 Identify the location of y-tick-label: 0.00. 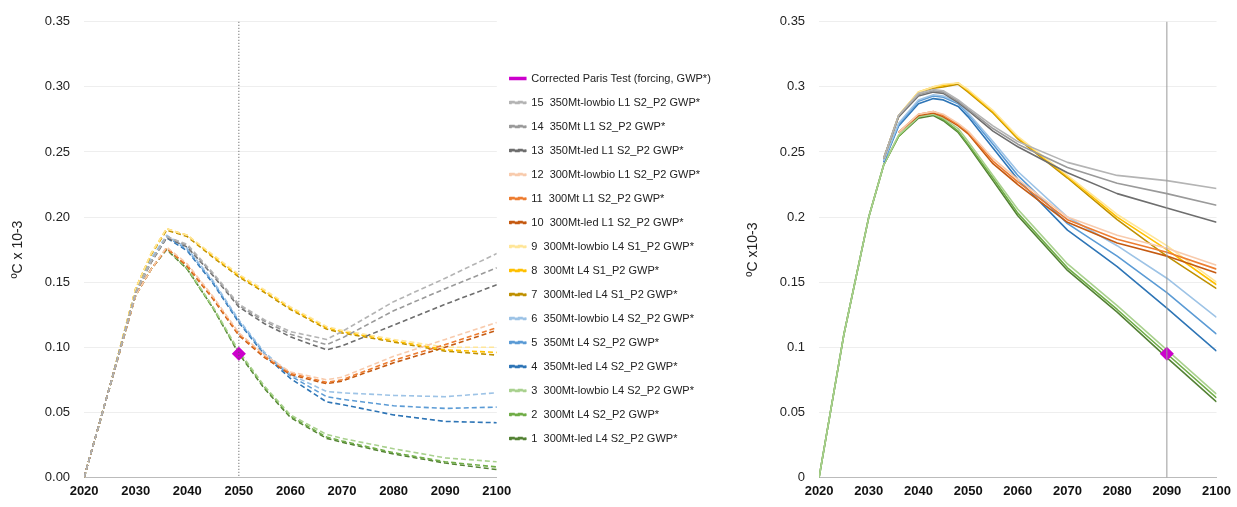
(57, 476).